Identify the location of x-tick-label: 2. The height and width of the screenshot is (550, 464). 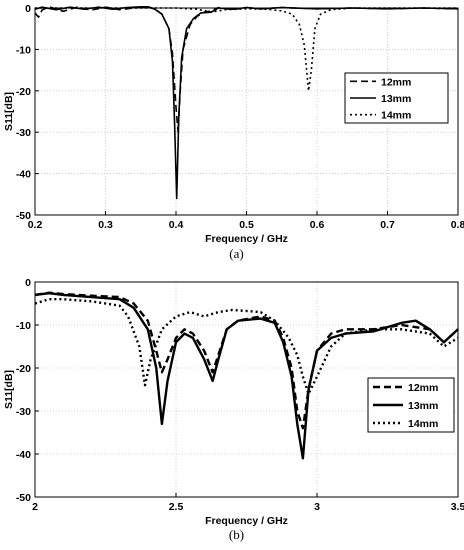
(35, 507).